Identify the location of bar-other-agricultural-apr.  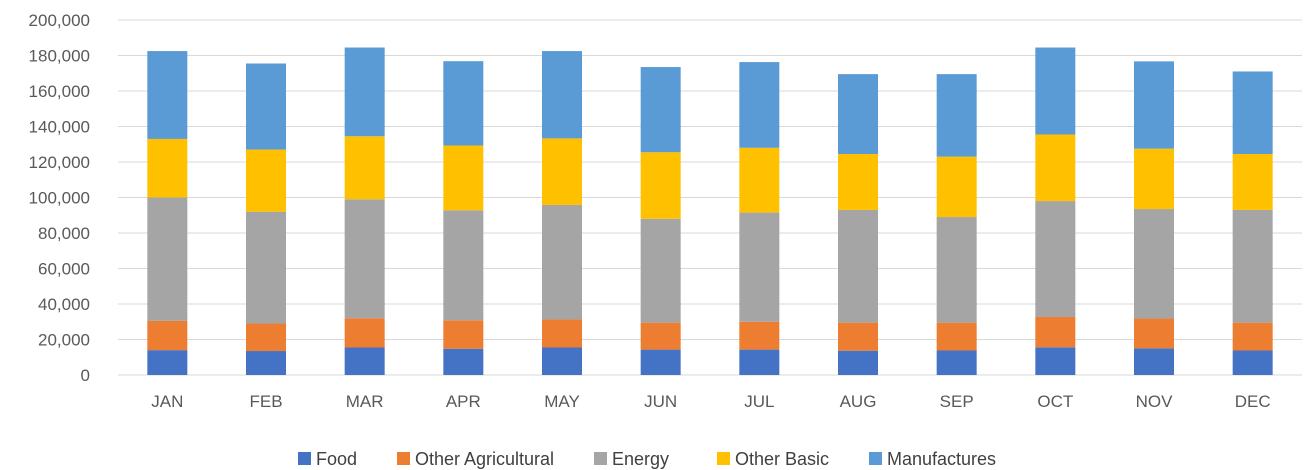
(463, 334).